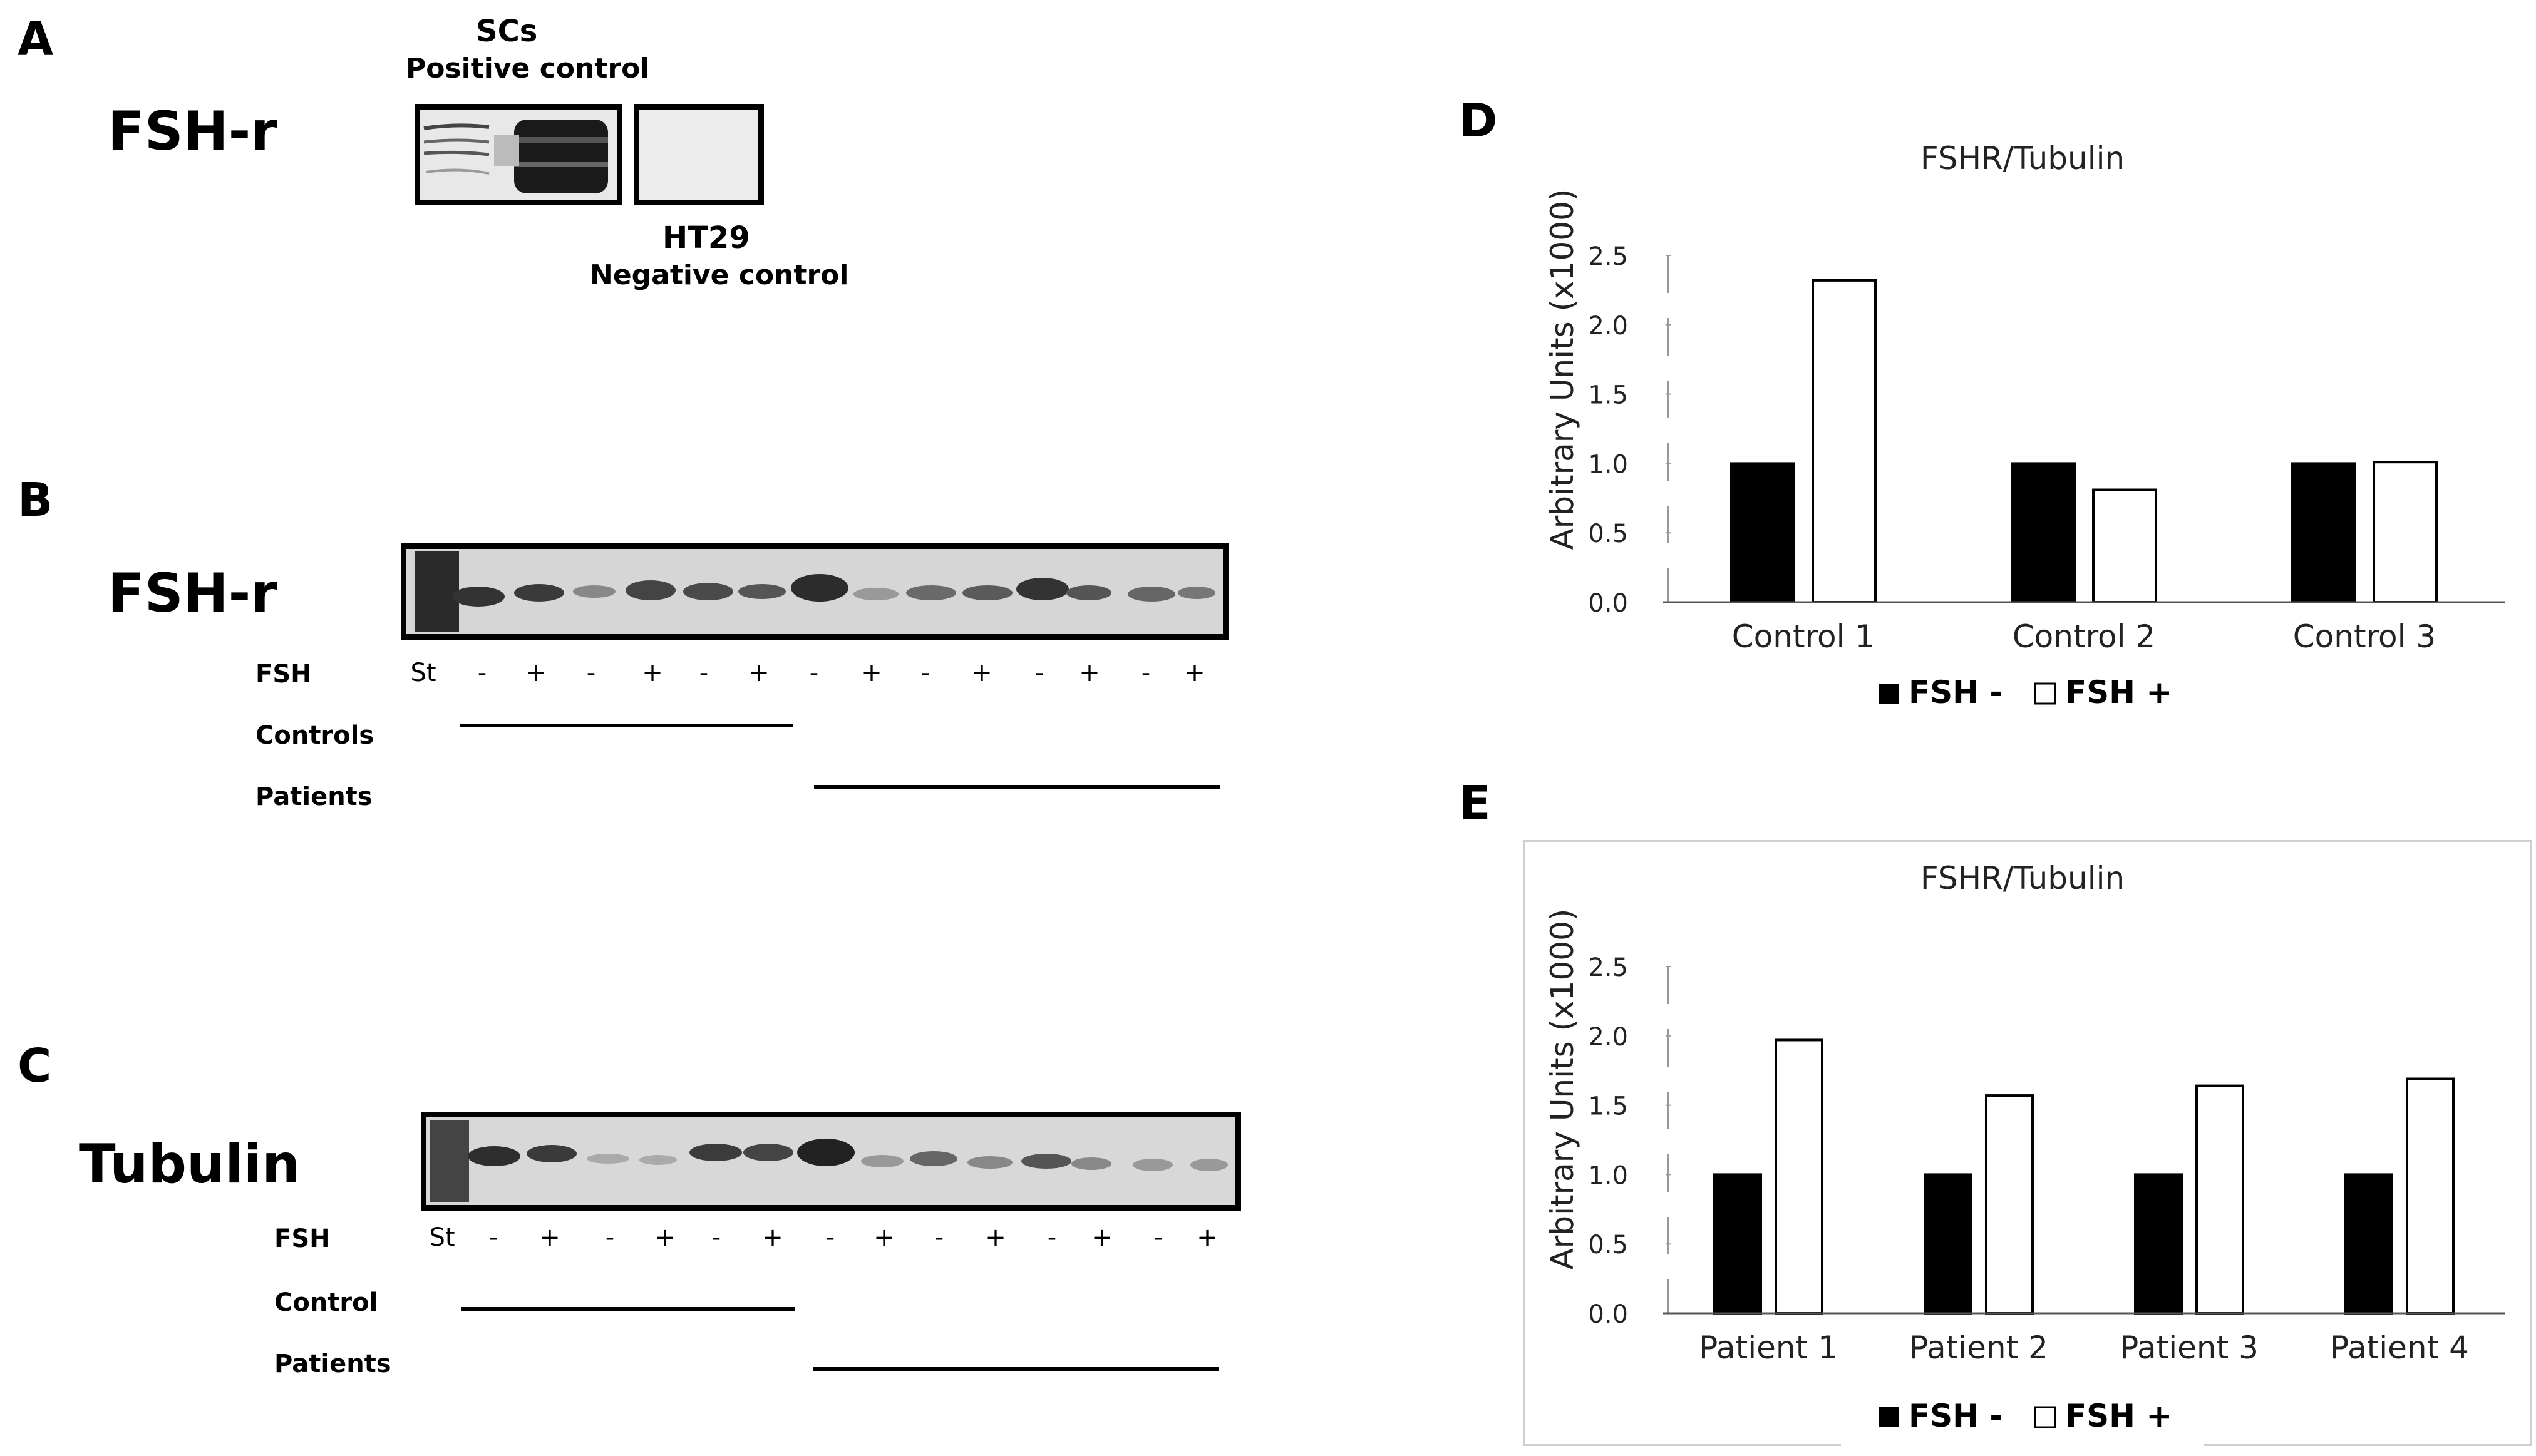 The height and width of the screenshot is (1456, 2536). I want to click on chart-d-title: FSHR/Tubulin, so click(2022, 159).